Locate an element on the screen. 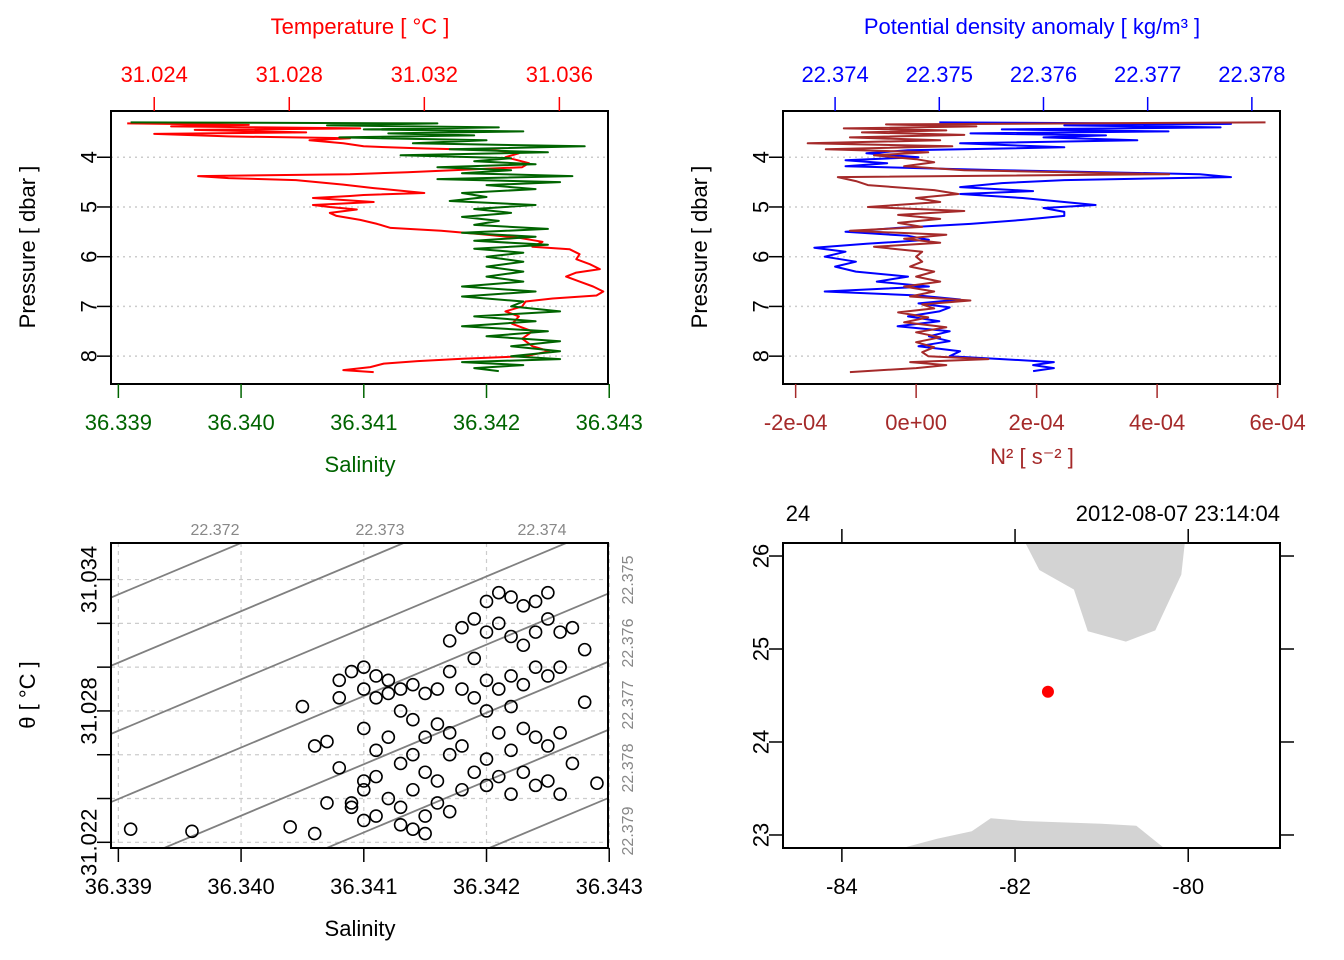 This screenshot has height=960, width=1344. p4-y-tick-label: 24 is located at coordinates (761, 742).